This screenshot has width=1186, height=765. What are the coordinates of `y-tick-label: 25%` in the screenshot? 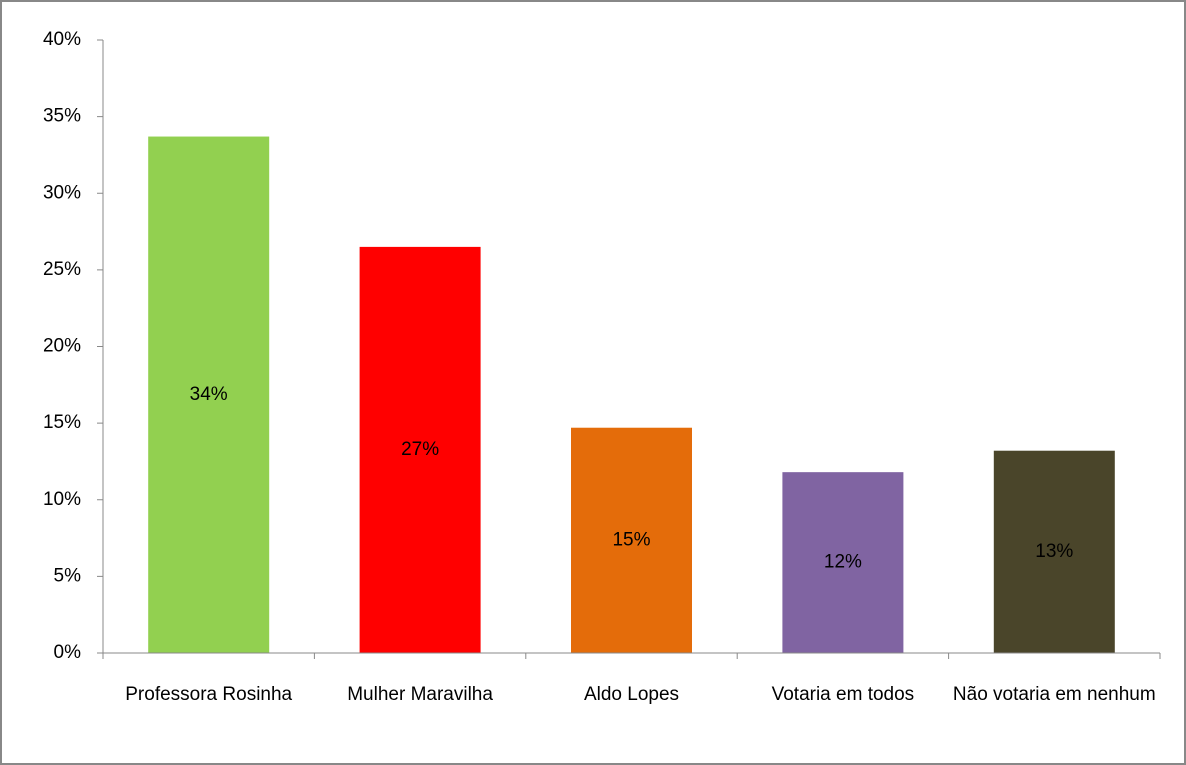 It's located at (62, 269).